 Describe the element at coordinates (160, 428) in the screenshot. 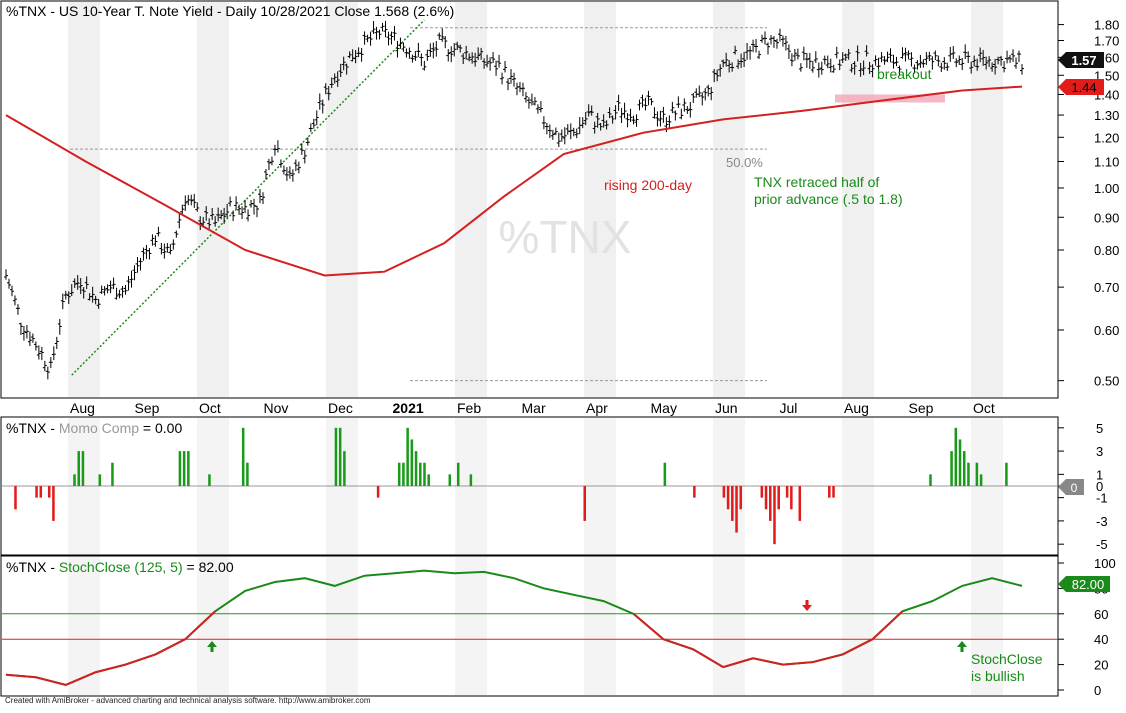

I see `momo-title-value: = 0.00` at that location.